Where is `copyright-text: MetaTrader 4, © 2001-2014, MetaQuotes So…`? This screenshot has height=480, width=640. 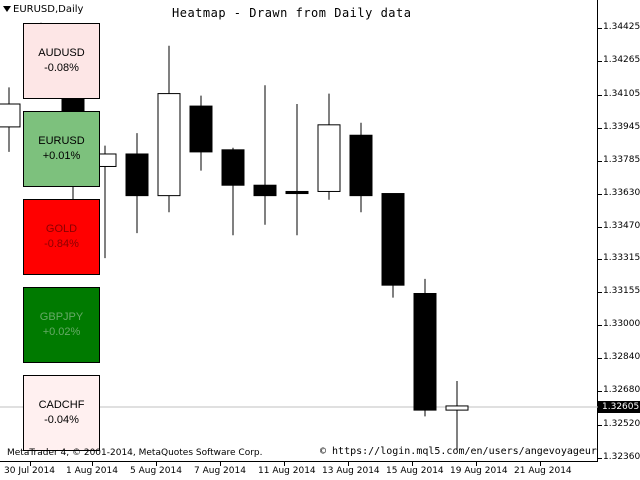 copyright-text: MetaTrader 4, © 2001-2014, MetaQuotes So… is located at coordinates (135, 453).